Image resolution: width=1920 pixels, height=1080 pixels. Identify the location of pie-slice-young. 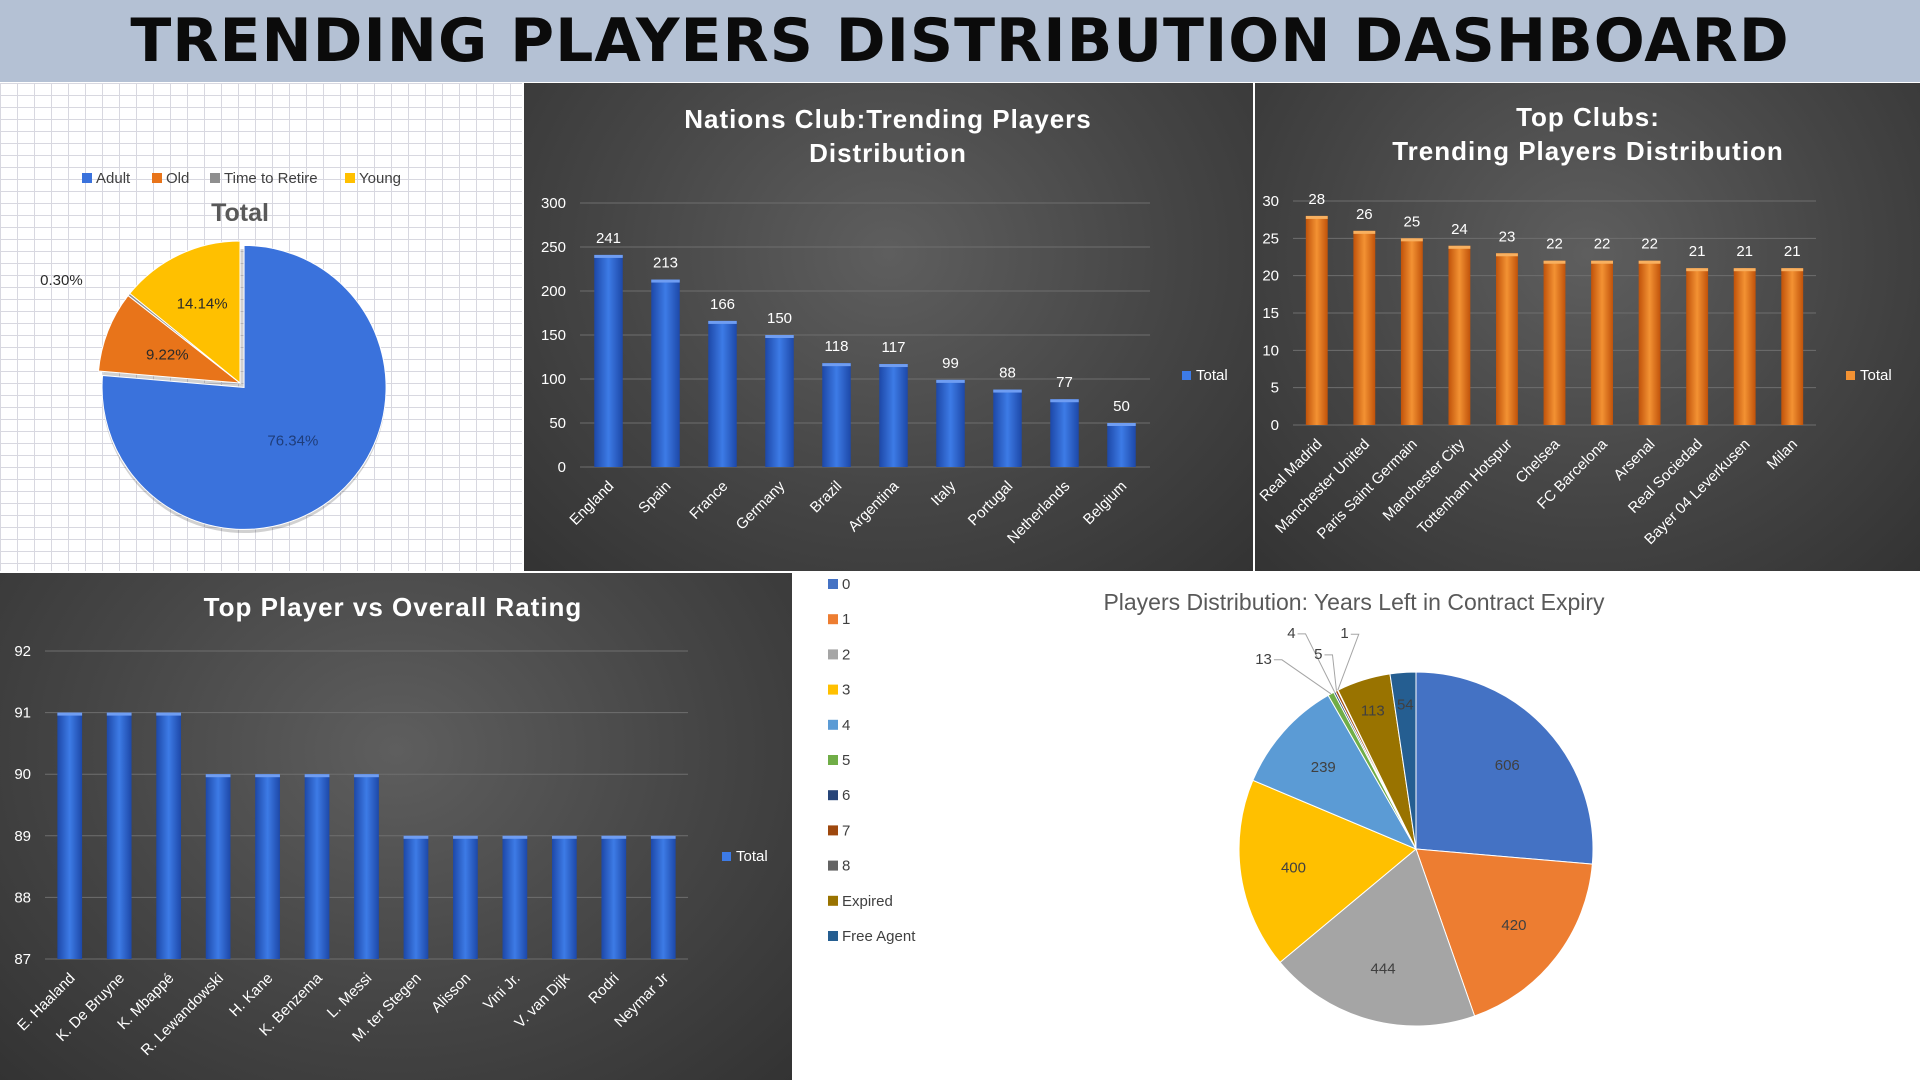
(185, 312).